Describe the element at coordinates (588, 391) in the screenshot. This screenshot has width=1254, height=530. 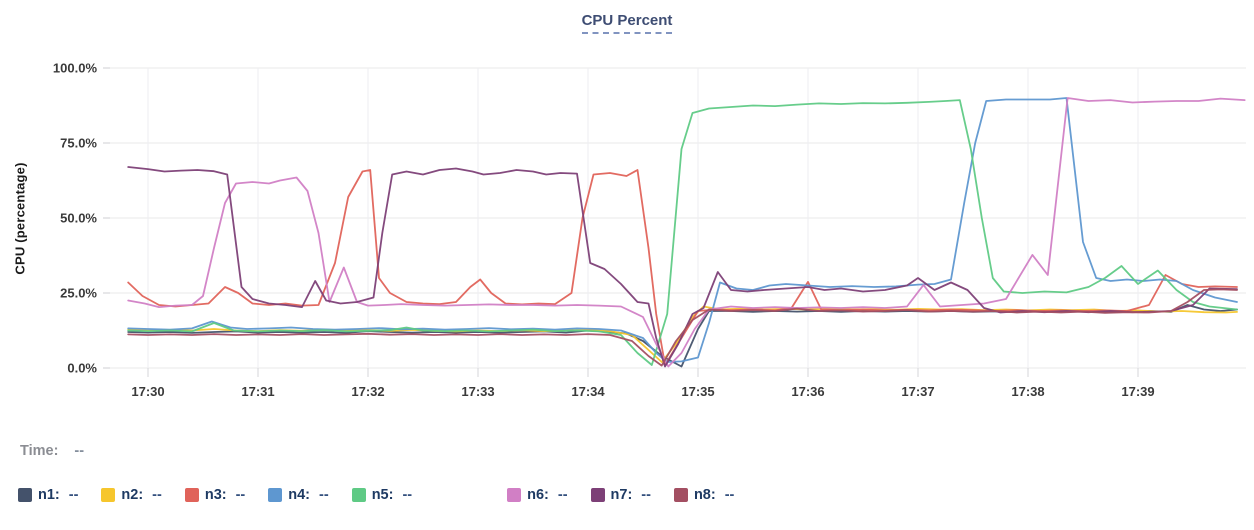
I see `x-tick-label: 17:34` at that location.